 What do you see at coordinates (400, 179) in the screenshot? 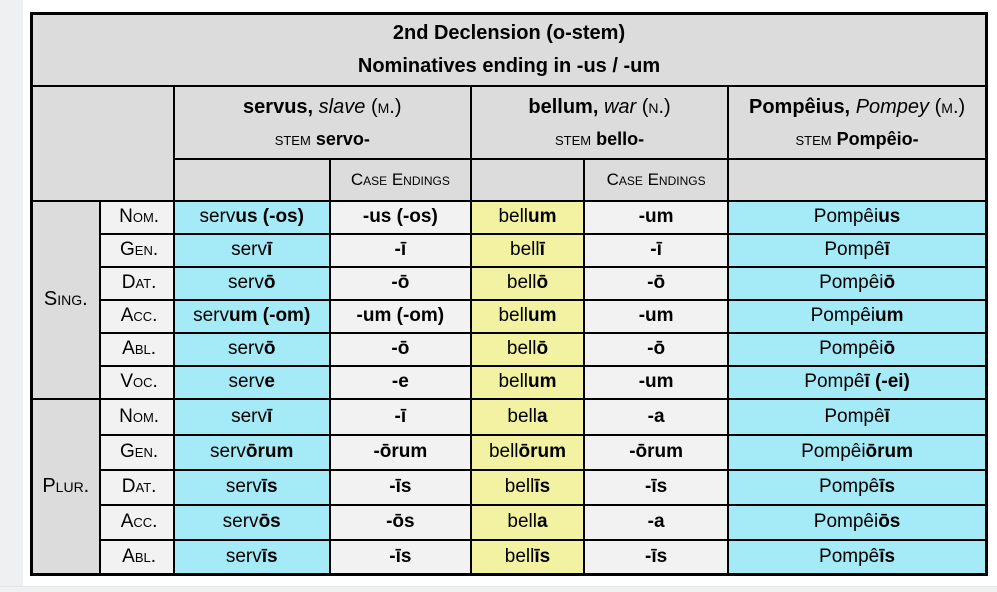
I see `servus-case-endings-label: Case Endings` at bounding box center [400, 179].